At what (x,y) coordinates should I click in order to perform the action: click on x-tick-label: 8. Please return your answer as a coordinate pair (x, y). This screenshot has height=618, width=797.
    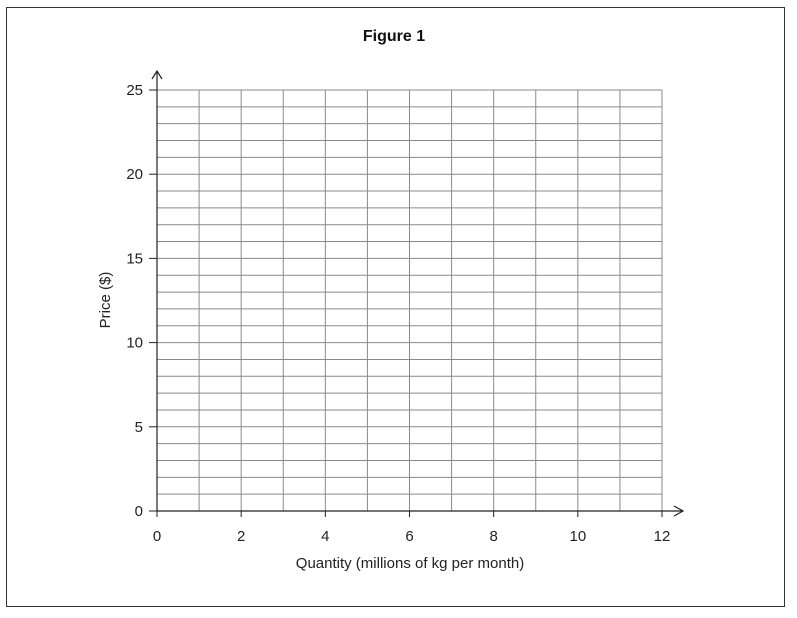
    Looking at the image, I should click on (493, 536).